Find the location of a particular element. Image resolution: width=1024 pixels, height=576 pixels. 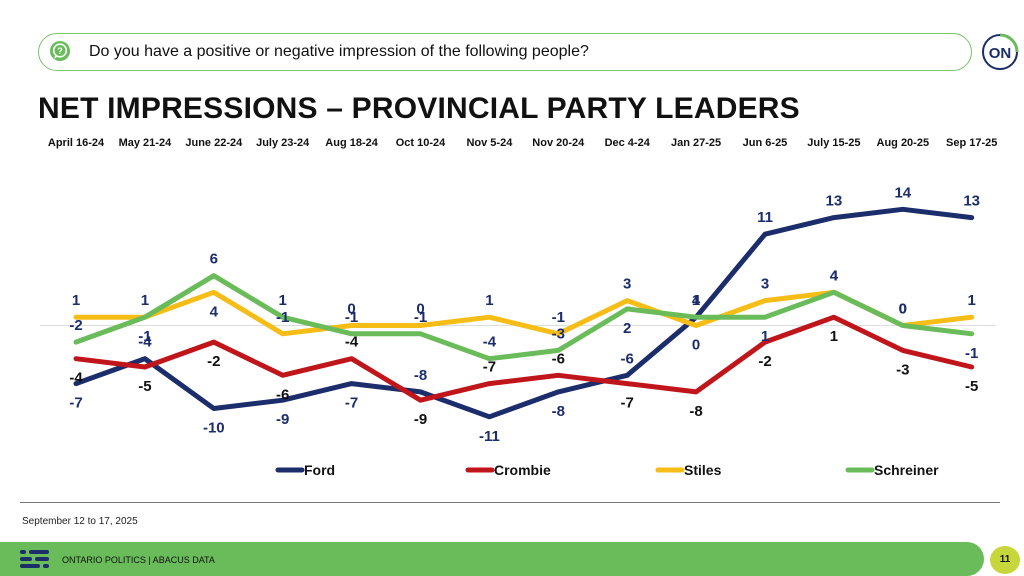

series-line-stiles is located at coordinates (524, 313).